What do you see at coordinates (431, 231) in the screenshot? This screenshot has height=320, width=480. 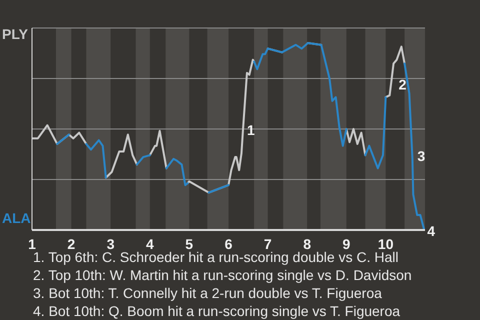 I see `text: 4` at bounding box center [431, 231].